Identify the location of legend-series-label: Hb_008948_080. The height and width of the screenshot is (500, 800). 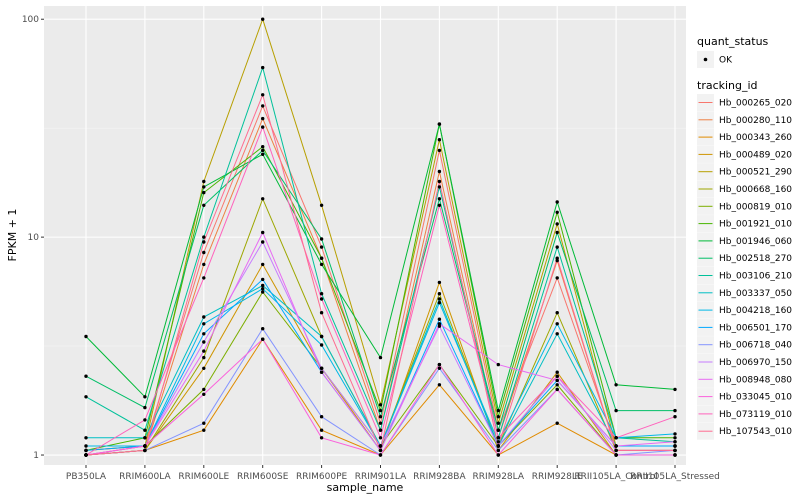
(755, 380).